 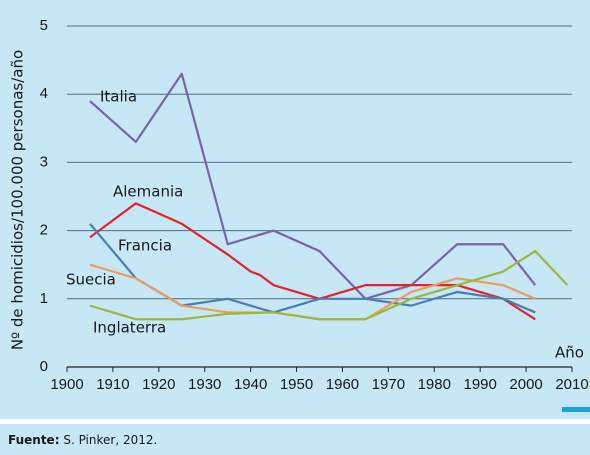 I want to click on y-tick-label: 4, so click(x=44, y=93).